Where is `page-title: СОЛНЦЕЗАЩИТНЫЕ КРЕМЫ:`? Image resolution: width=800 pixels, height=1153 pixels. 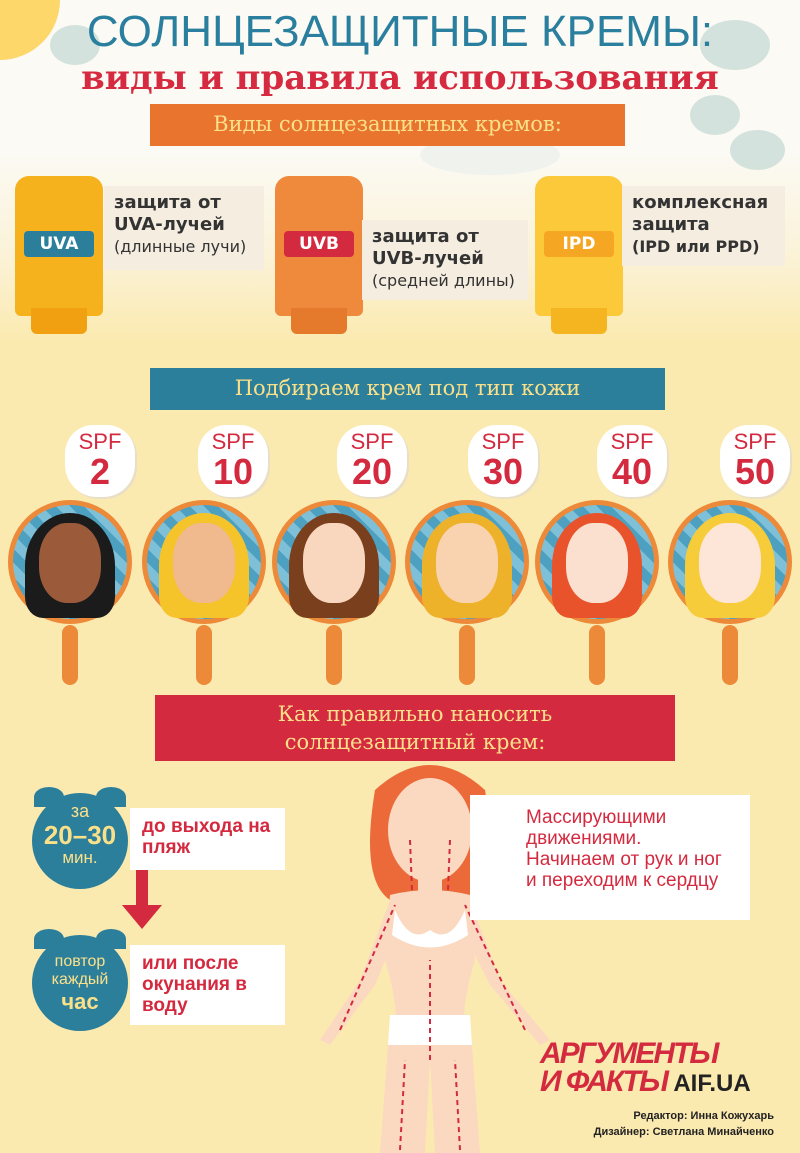
page-title: СОЛНЦЕЗАЩИТНЫЕ КРЕМЫ: is located at coordinates (400, 31).